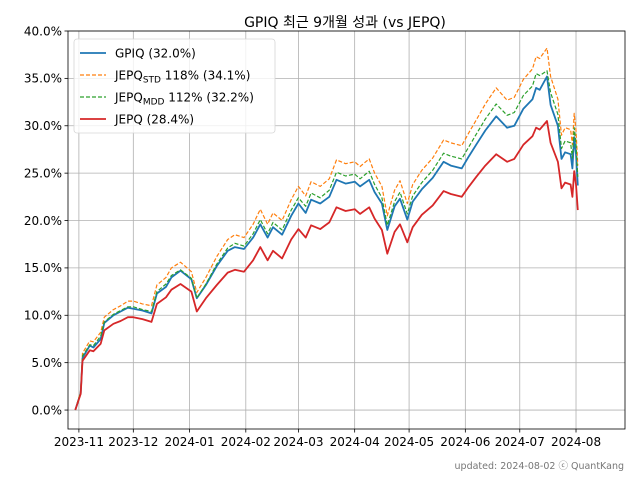 This screenshot has width=640, height=484. What do you see at coordinates (43, 316) in the screenshot?
I see `y-tick-label: 10.0%` at bounding box center [43, 316].